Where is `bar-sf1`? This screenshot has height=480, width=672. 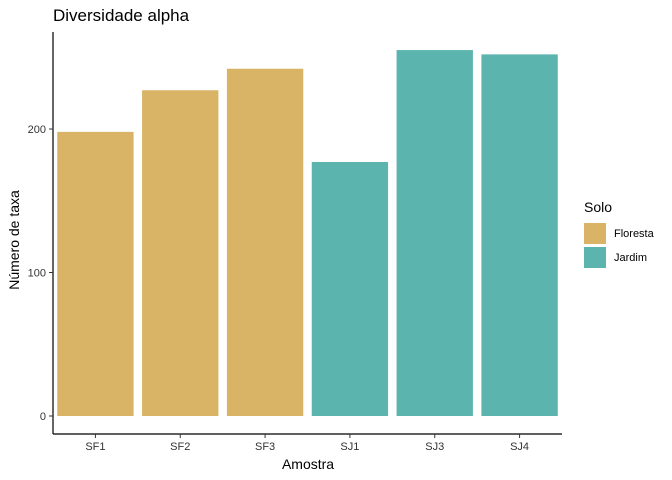 bar-sf1 is located at coordinates (95, 273).